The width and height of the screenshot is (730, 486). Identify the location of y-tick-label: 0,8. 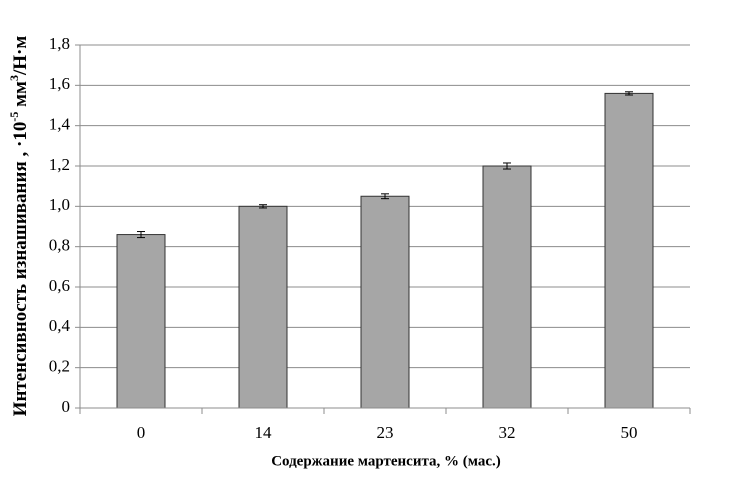
(59, 245).